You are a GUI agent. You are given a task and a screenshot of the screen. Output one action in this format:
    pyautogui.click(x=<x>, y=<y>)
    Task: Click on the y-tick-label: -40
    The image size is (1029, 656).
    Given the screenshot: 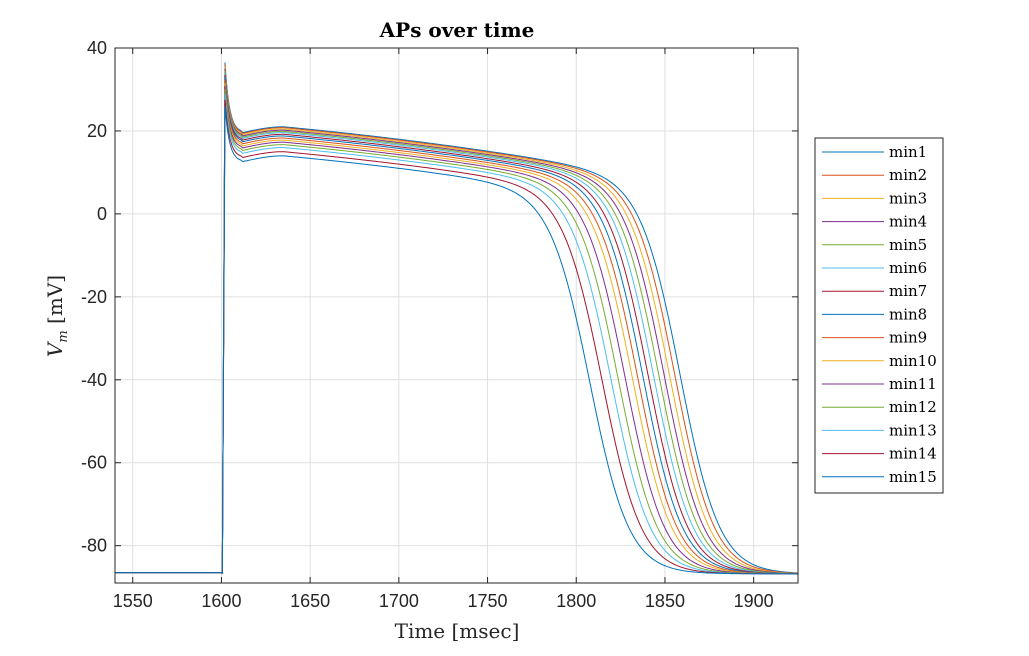 What is the action you would take?
    pyautogui.click(x=94, y=380)
    